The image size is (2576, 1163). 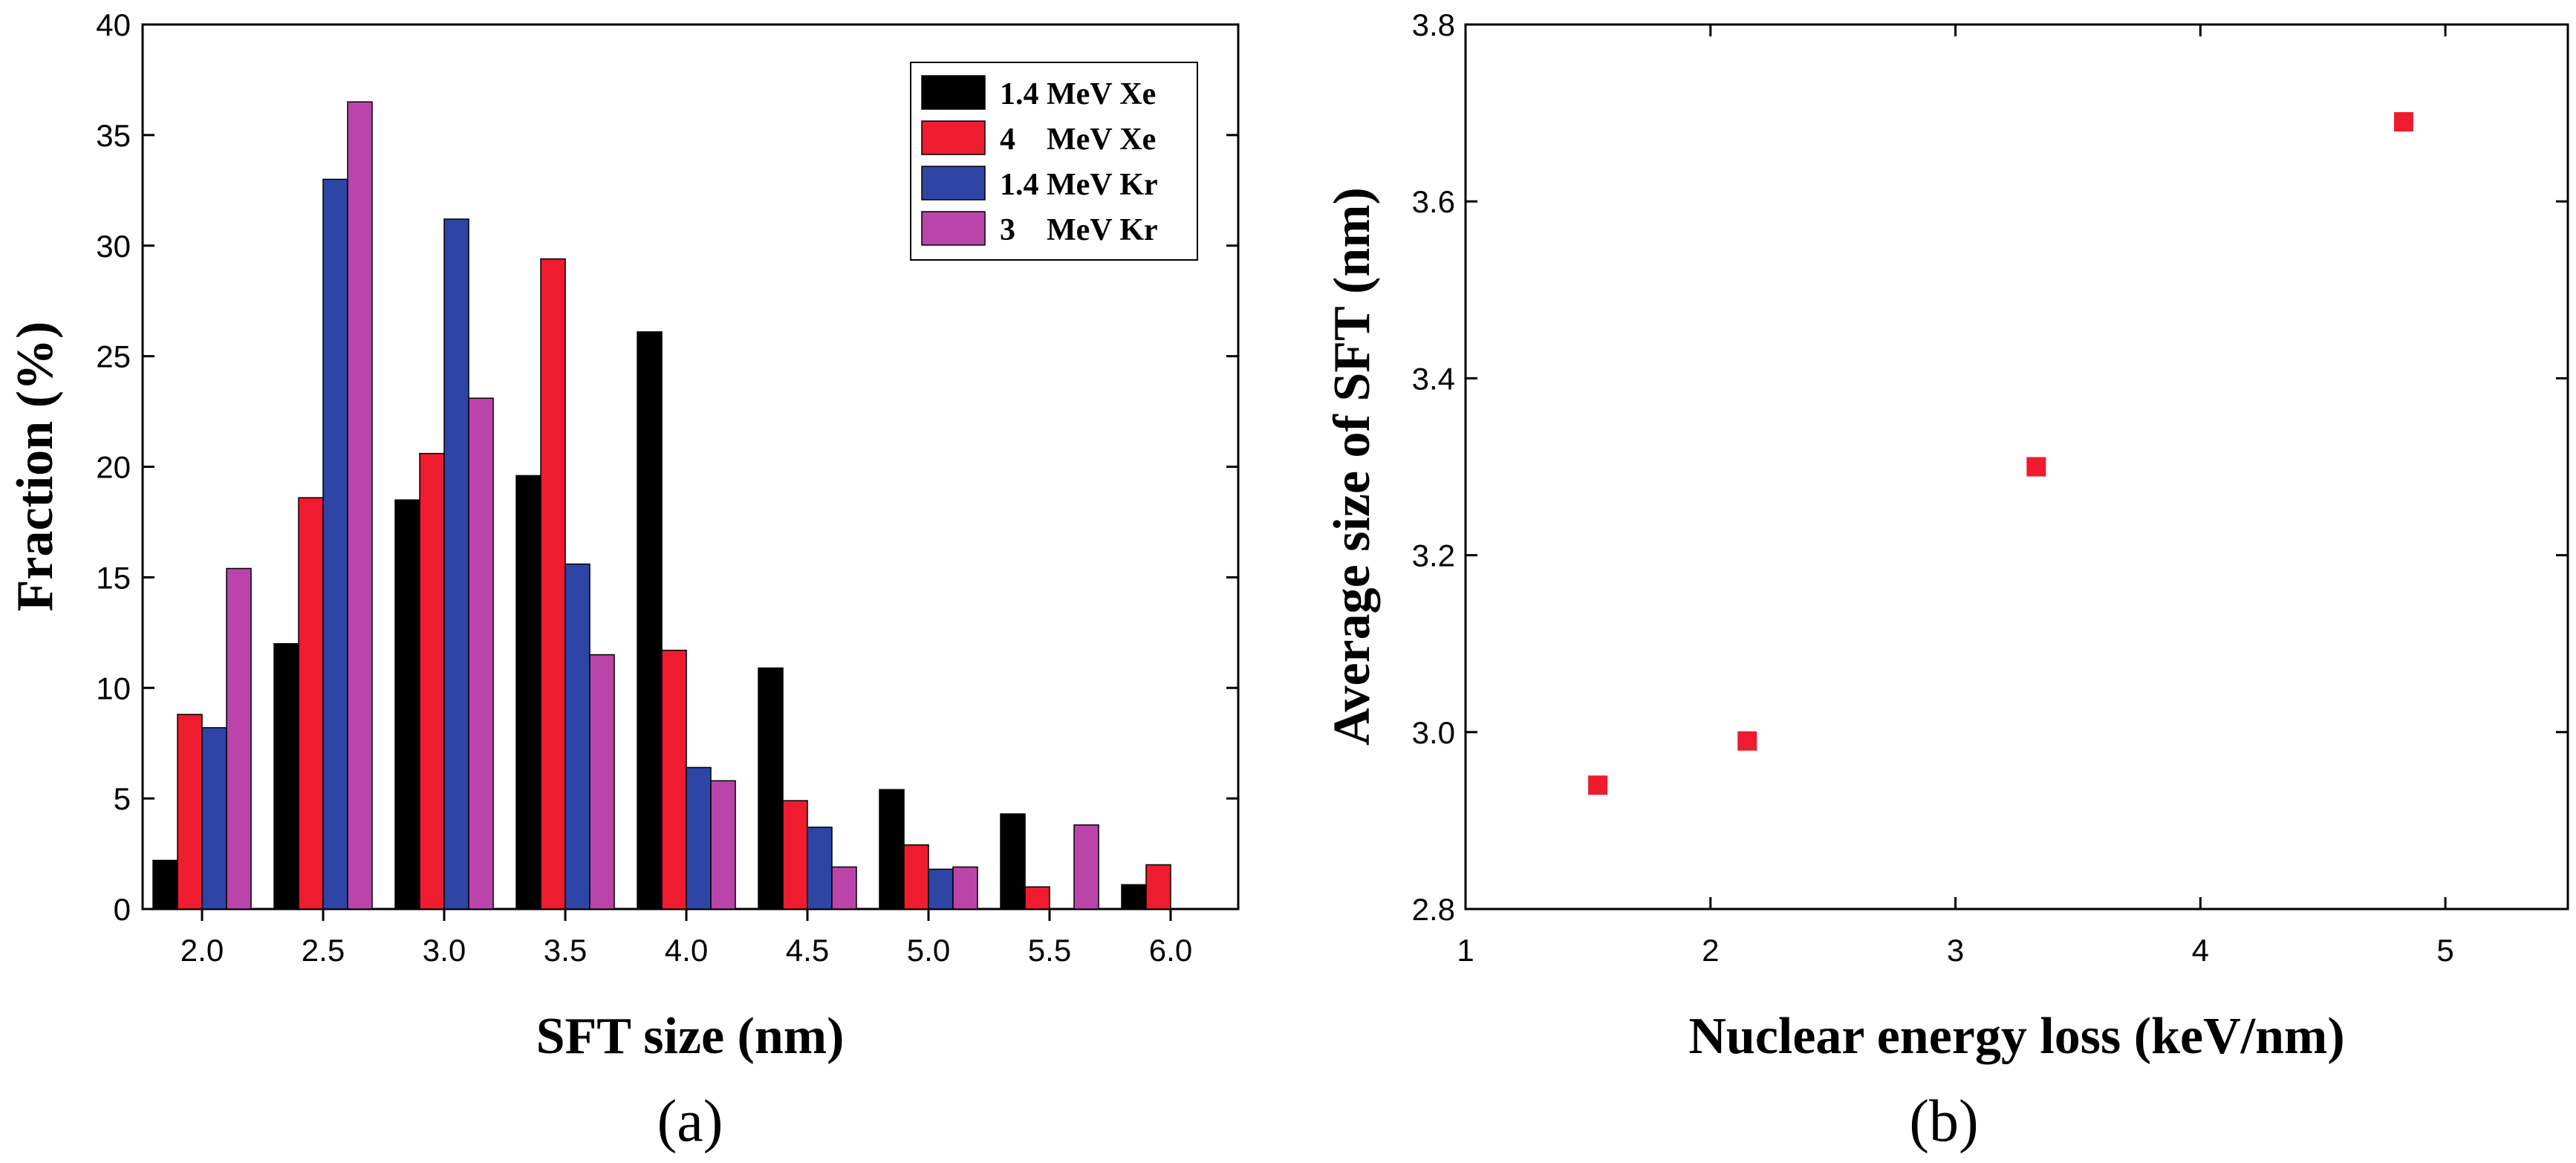 I want to click on x-tick-label: 3, so click(x=1955, y=950).